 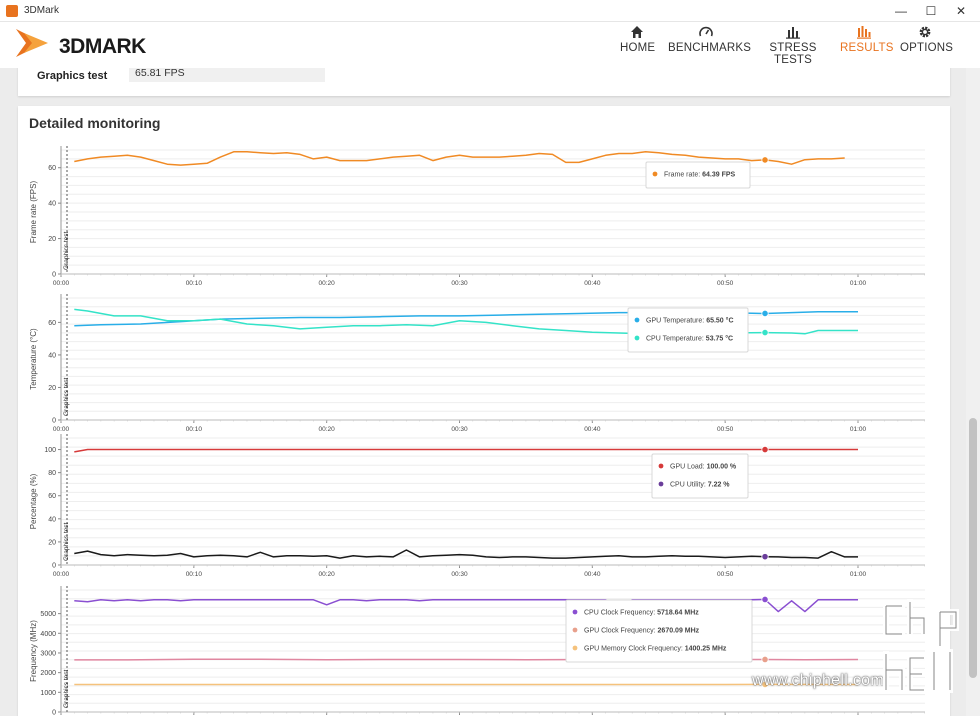 I want to click on window-titlebar: 3DMark — ☐ ✕, so click(x=490, y=11).